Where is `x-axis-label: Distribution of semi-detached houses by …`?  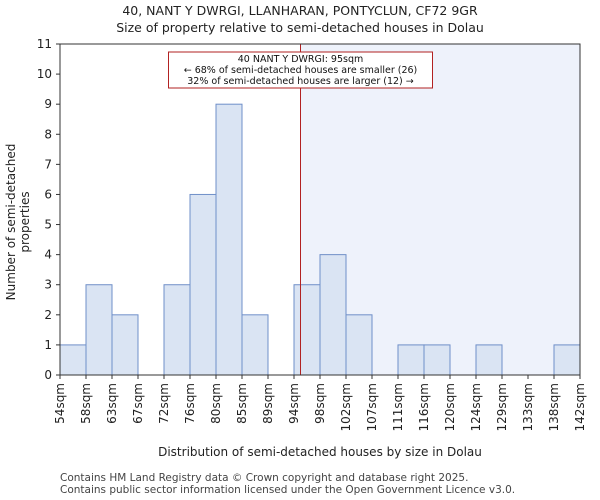 x-axis-label: Distribution of semi-detached houses by … is located at coordinates (320, 452).